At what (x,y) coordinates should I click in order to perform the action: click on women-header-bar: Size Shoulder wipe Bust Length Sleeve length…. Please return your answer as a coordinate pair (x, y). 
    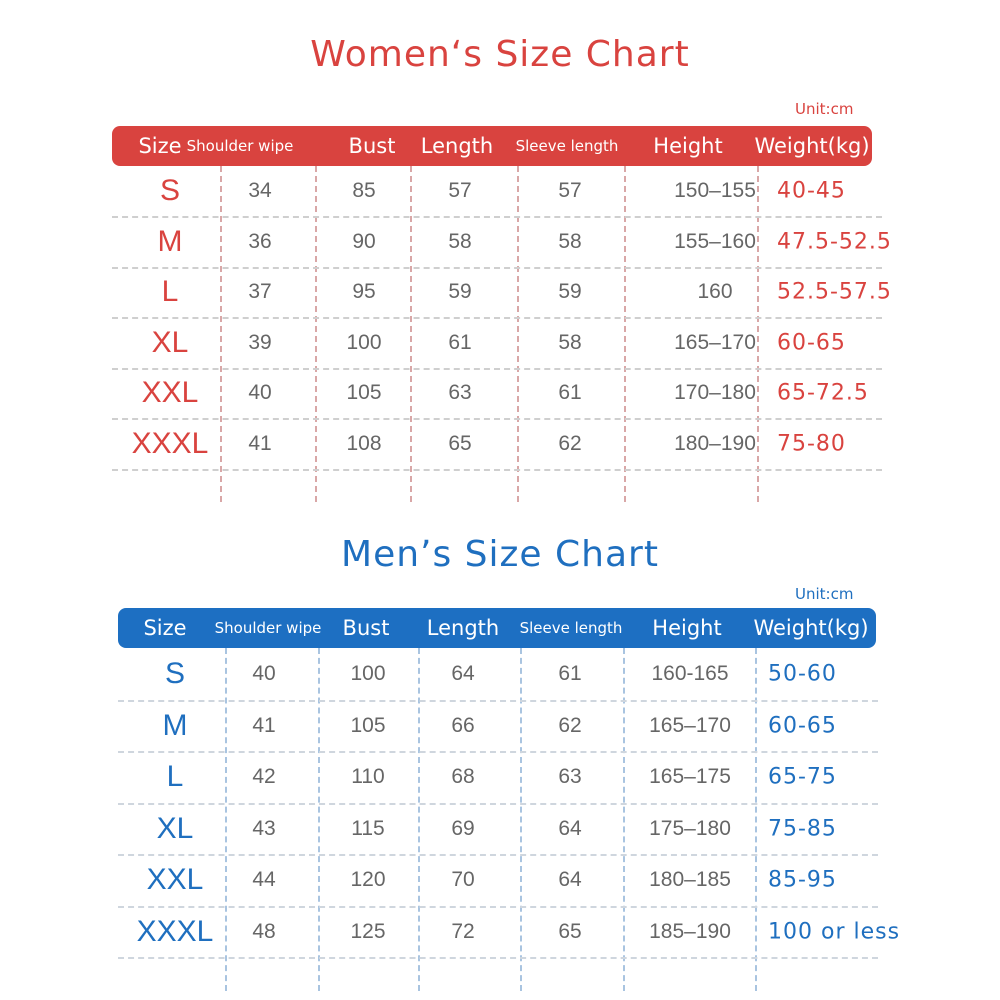
    Looking at the image, I should click on (492, 146).